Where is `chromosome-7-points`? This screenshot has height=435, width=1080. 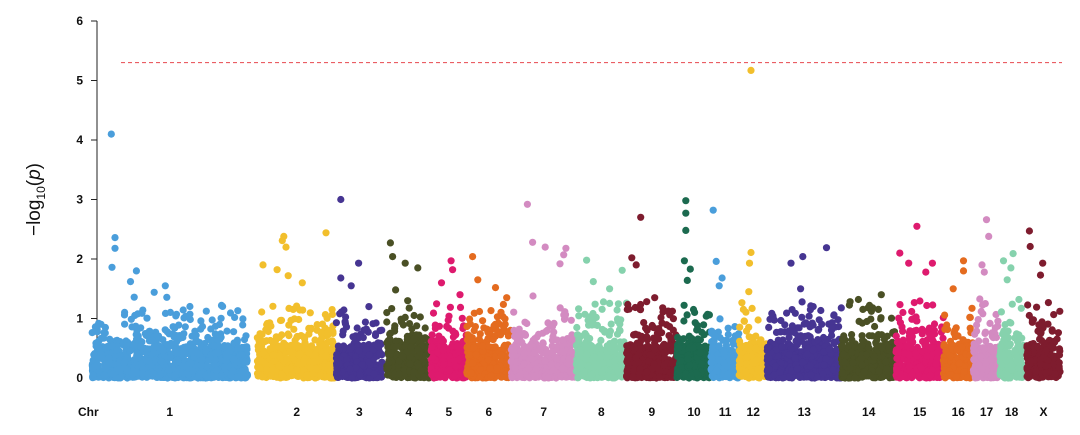
chromosome-7-points is located at coordinates (544, 291).